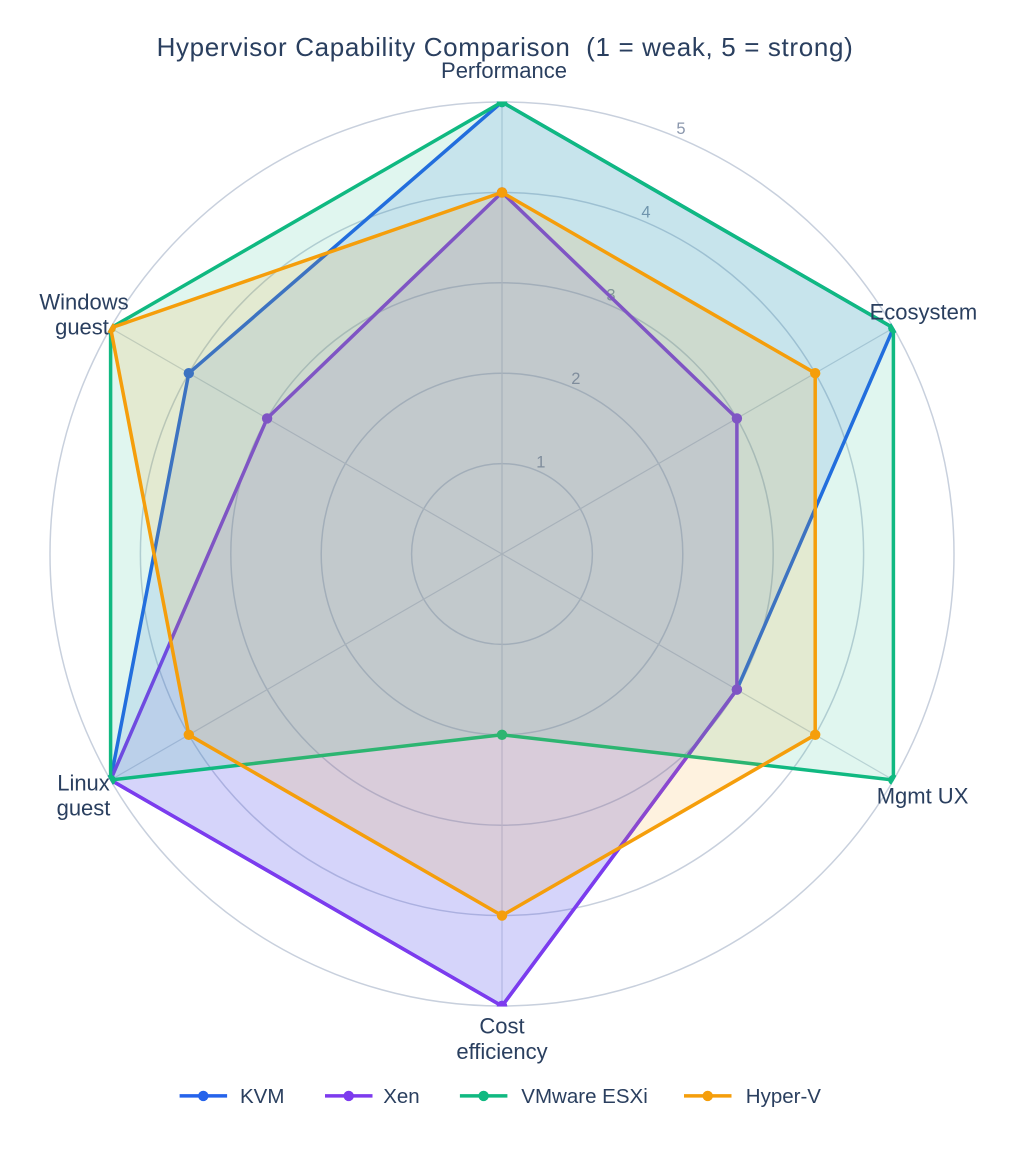  I want to click on svg-text: Xen, so click(401, 1096).